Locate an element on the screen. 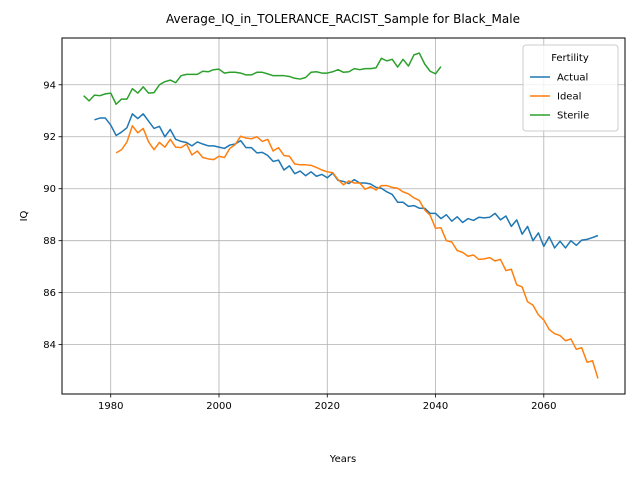  legend-label-actual: Actual is located at coordinates (572, 78).